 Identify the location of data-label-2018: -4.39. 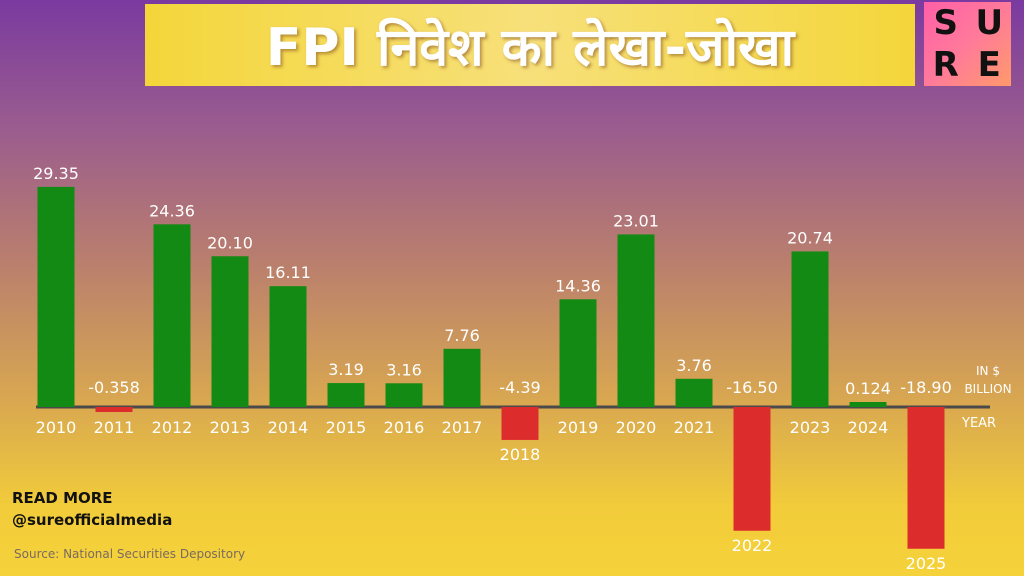
(519, 387).